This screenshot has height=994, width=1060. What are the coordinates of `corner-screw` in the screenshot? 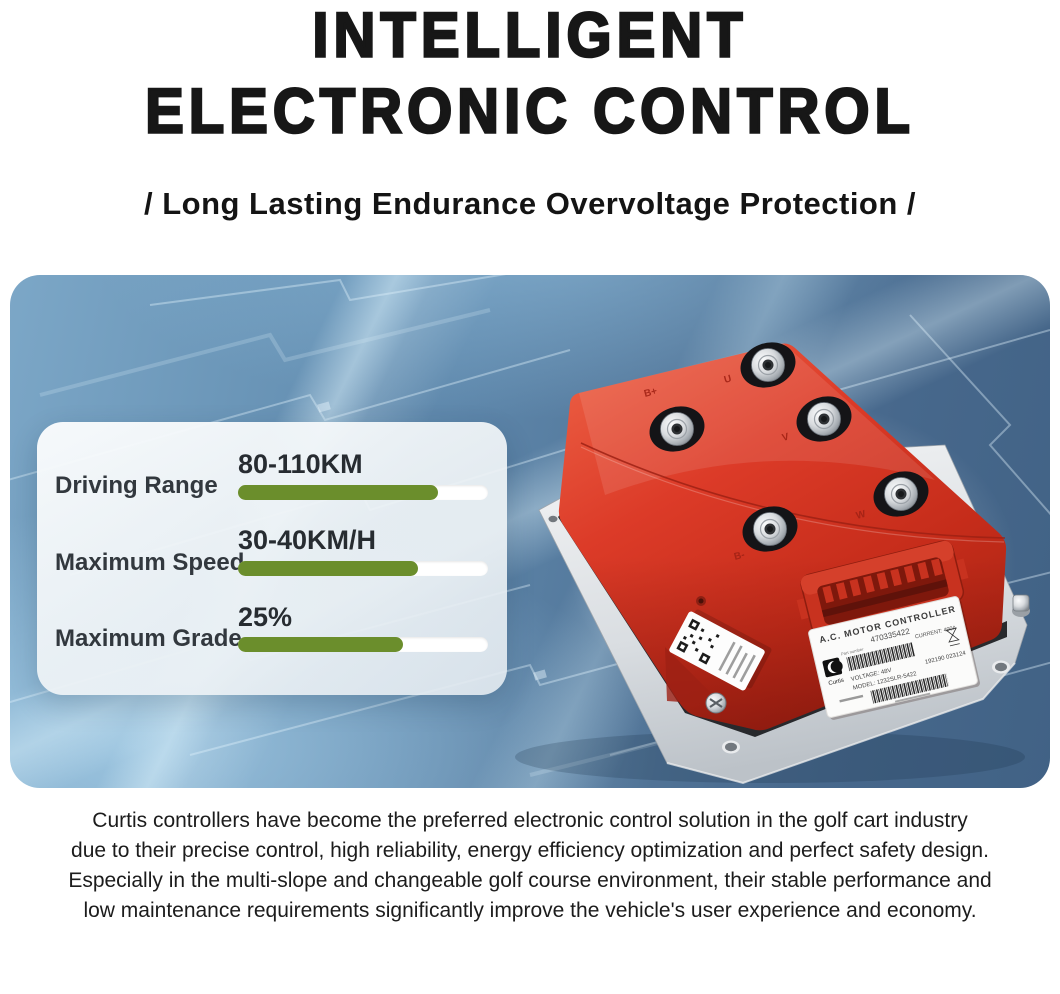 It's located at (716, 703).